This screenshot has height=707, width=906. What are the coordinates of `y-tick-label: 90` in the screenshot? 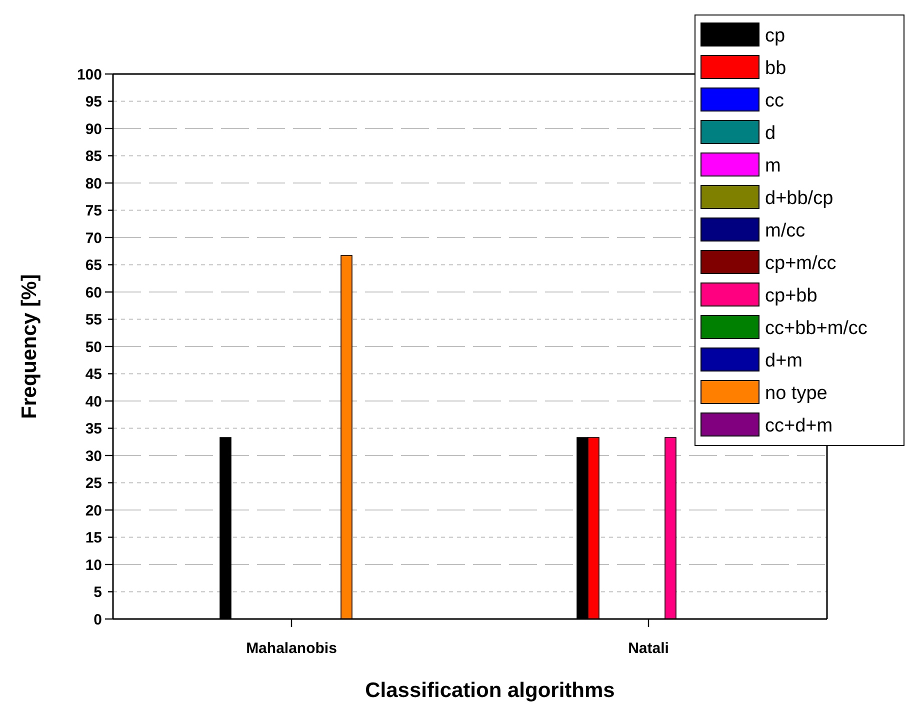 It's located at (93, 129).